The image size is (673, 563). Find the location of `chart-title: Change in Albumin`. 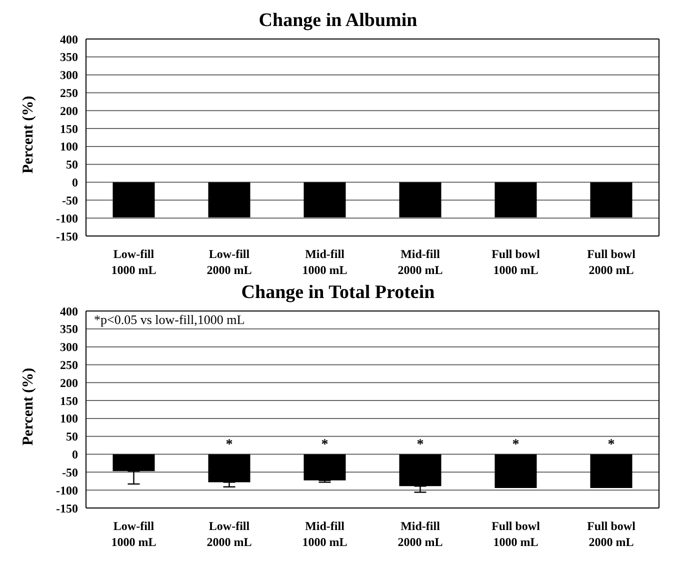

chart-title: Change in Albumin is located at coordinates (338, 21).